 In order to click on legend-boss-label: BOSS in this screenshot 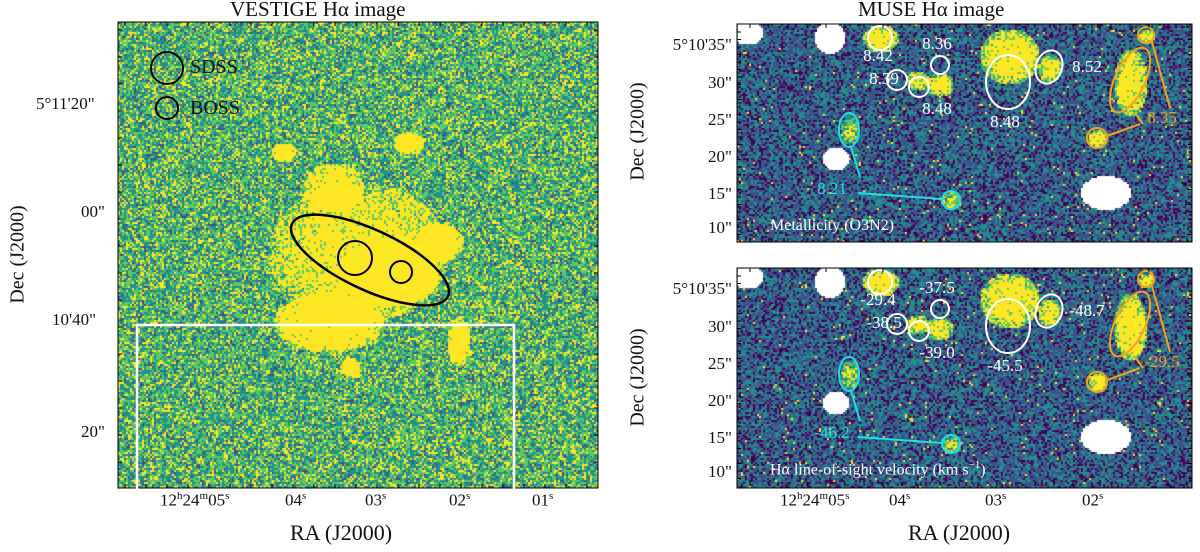, I will do `click(215, 108)`.